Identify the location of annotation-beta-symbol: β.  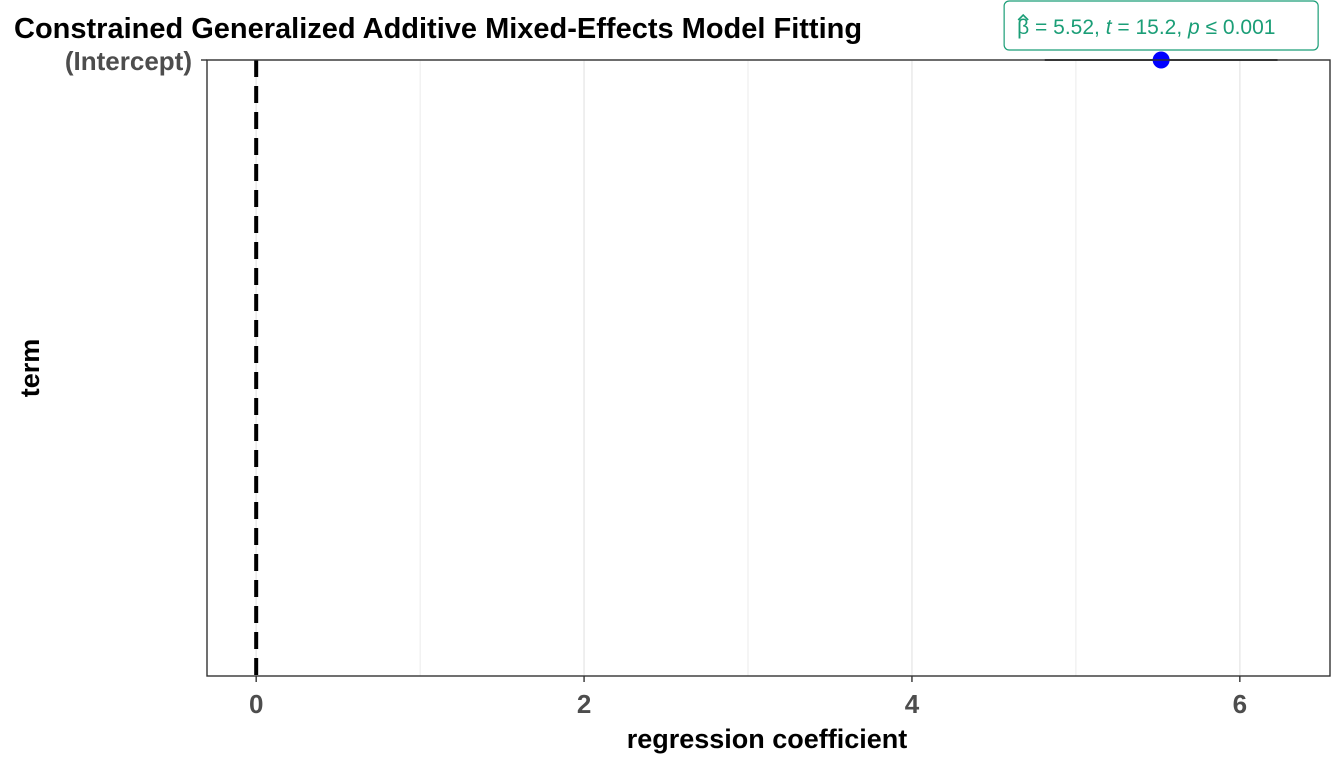
(1023, 27).